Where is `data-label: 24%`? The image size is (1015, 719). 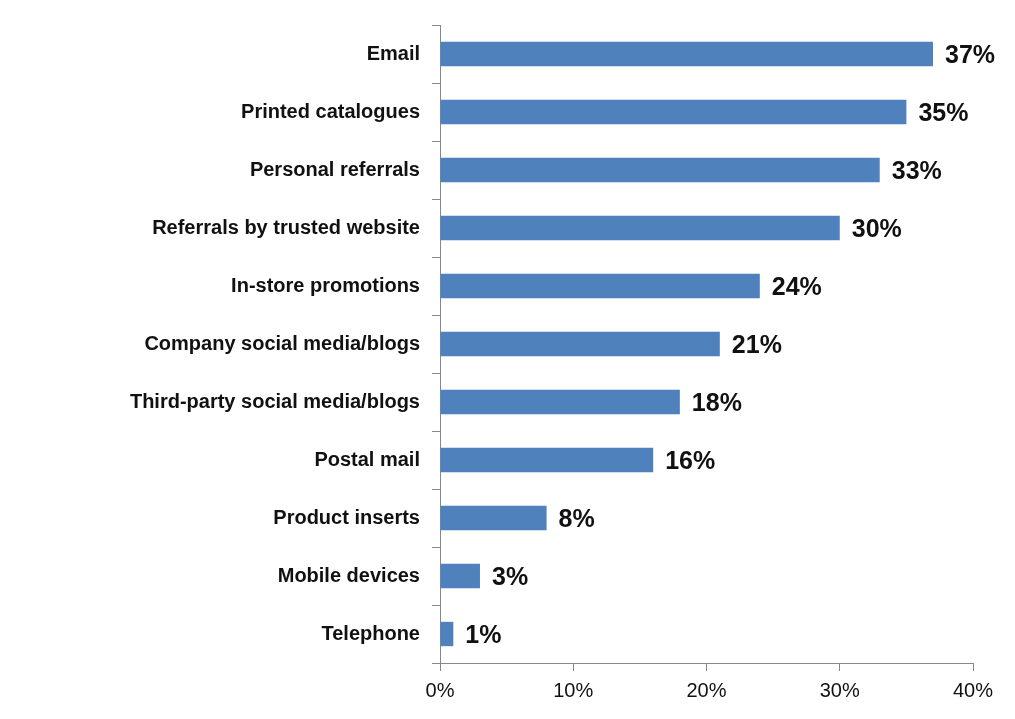
data-label: 24% is located at coordinates (796, 285).